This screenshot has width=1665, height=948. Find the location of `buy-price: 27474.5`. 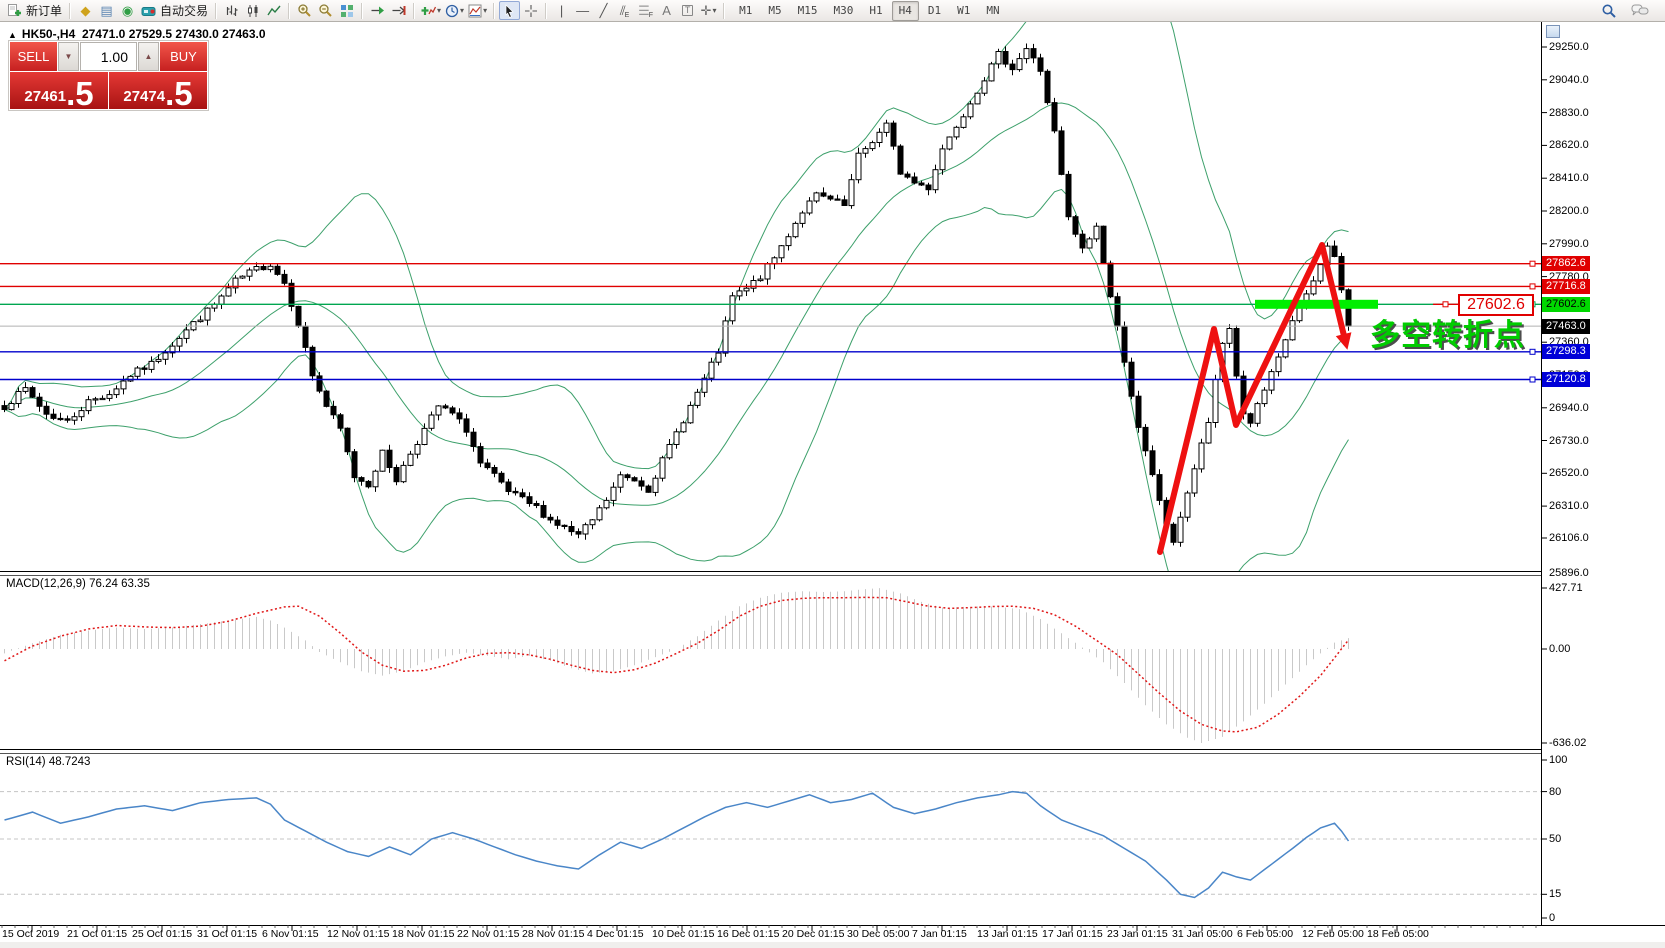

buy-price: 27474.5 is located at coordinates (158, 92).